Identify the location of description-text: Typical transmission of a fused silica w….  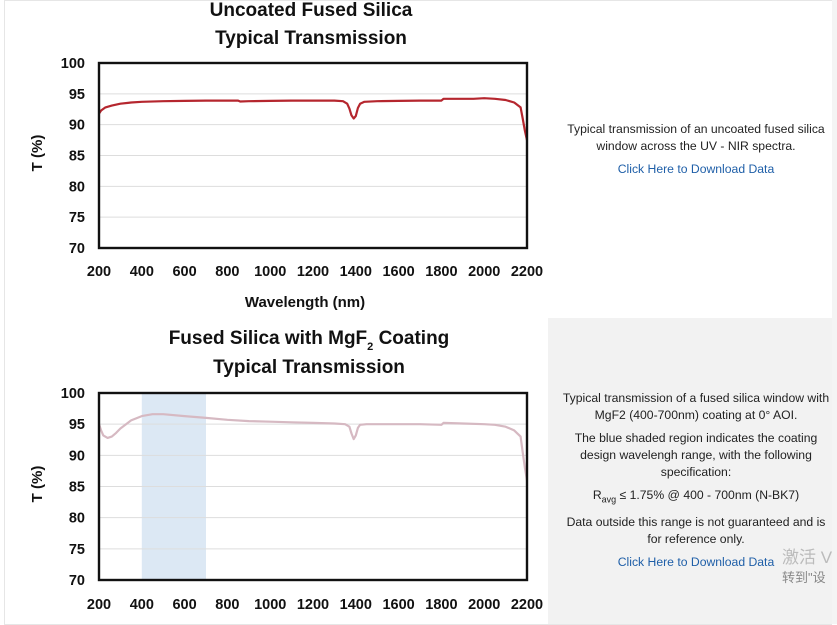
(696, 406).